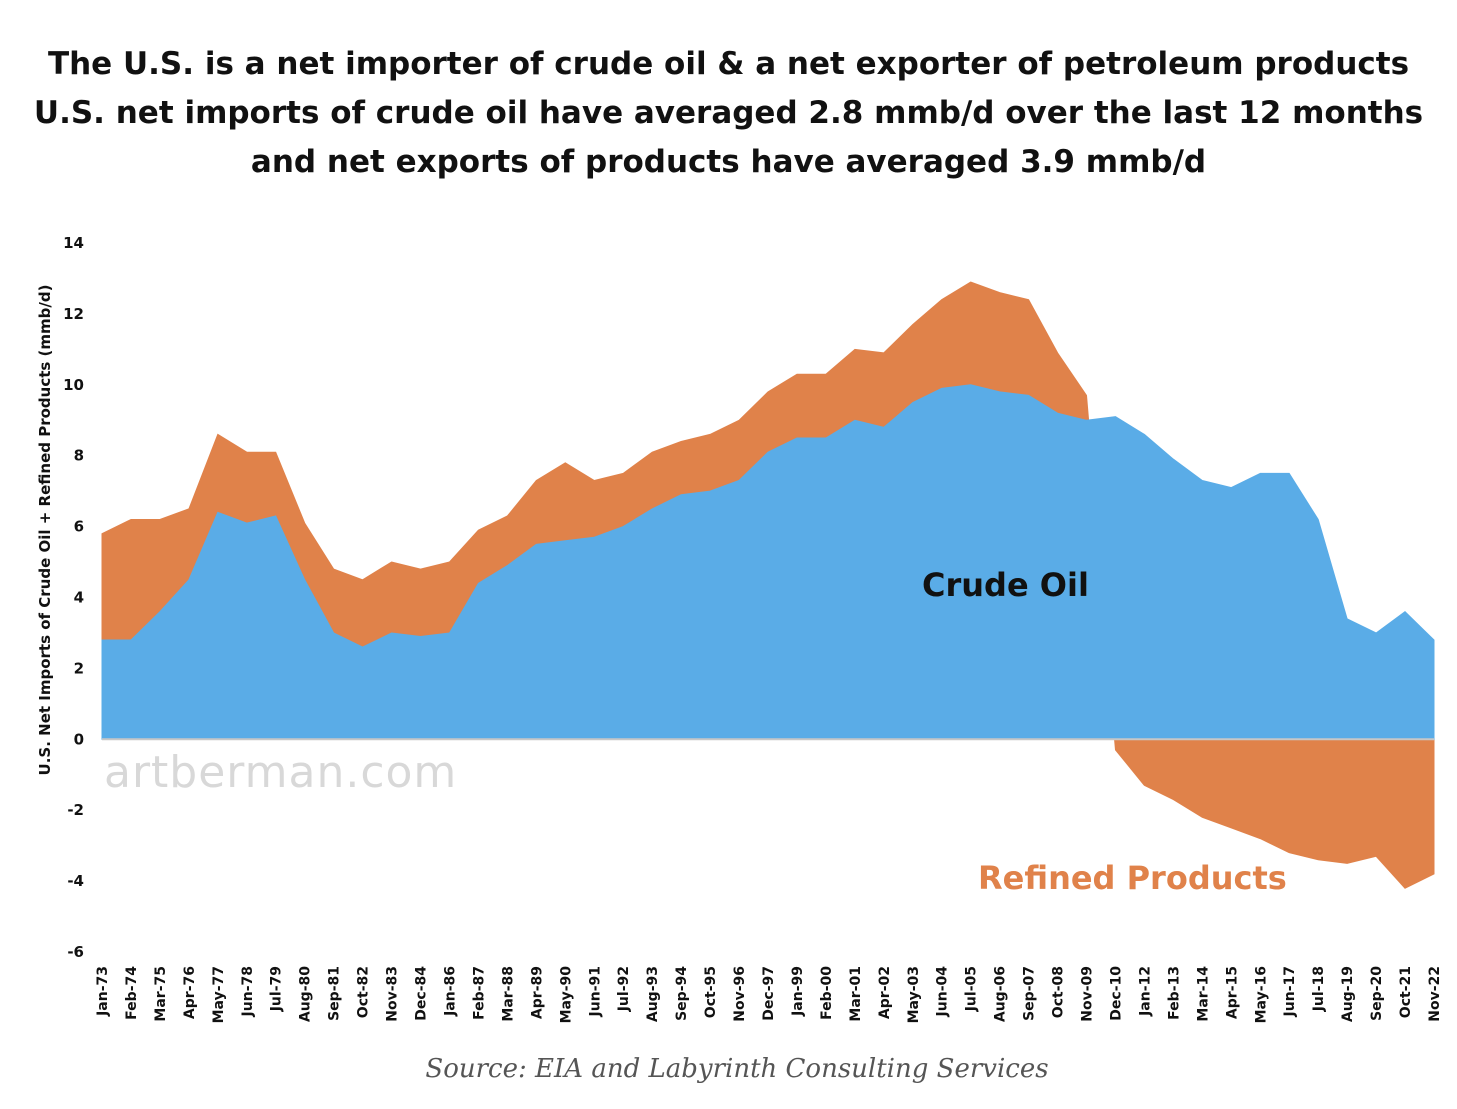 The height and width of the screenshot is (1109, 1457). I want to click on x-tick-label: Oct-82, so click(364, 992).